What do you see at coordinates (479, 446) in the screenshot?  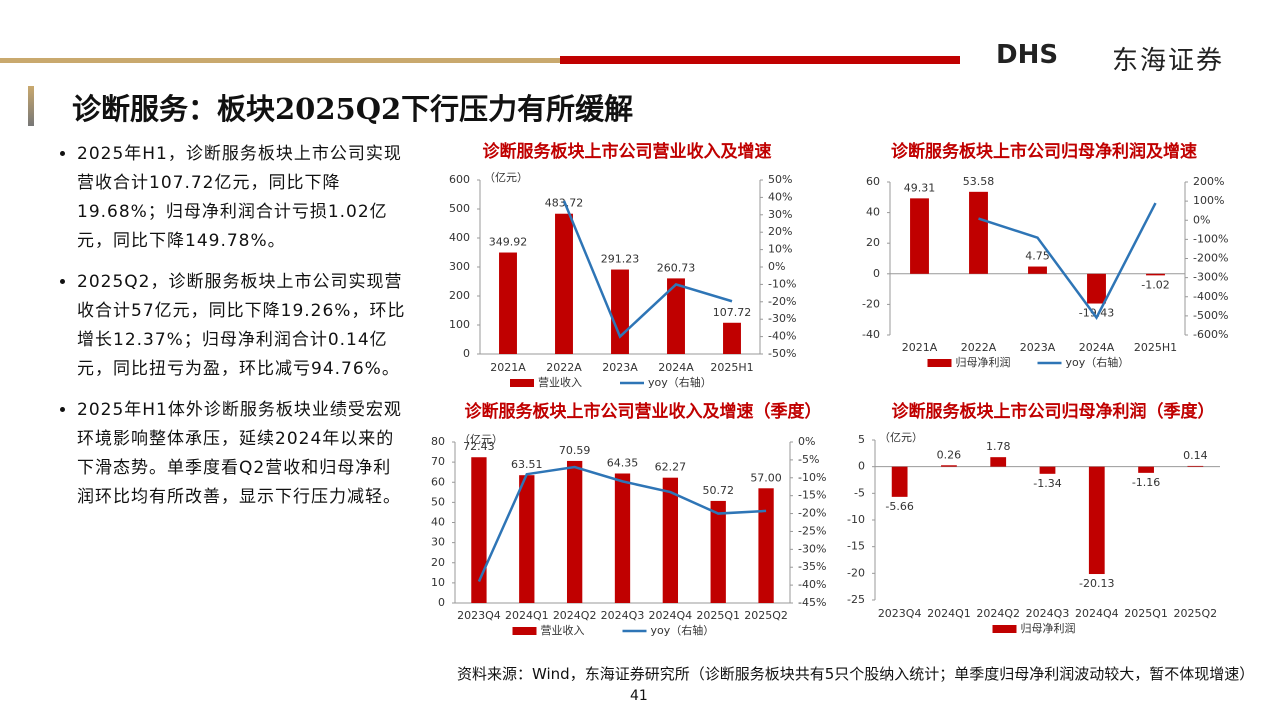 I see `data-label: 72.43` at bounding box center [479, 446].